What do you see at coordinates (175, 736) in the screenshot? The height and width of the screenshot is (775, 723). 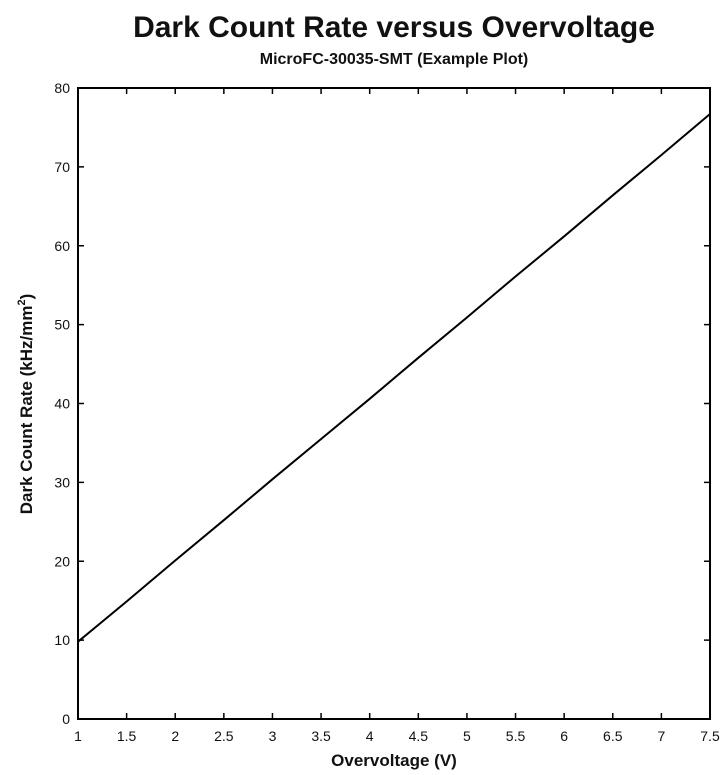 I see `x-tick-label: 2` at bounding box center [175, 736].